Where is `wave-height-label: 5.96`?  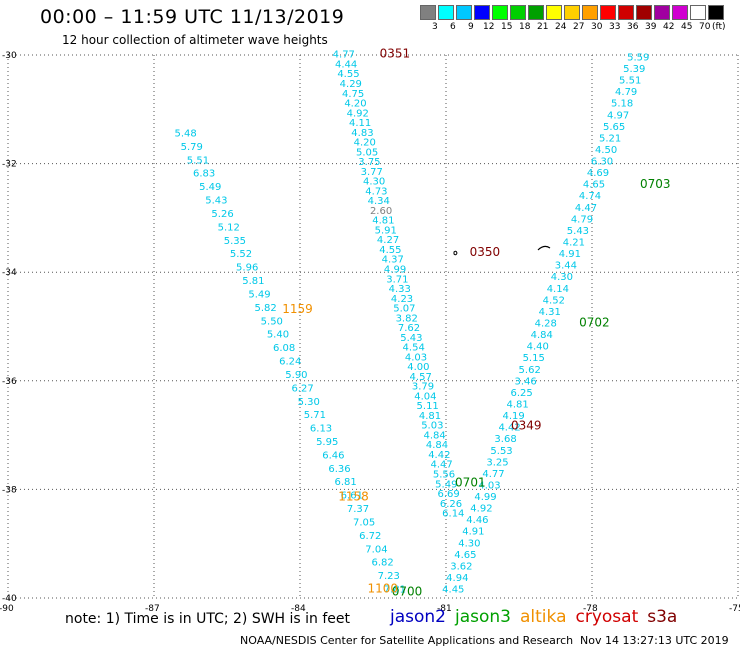 wave-height-label: 5.96 is located at coordinates (247, 268).